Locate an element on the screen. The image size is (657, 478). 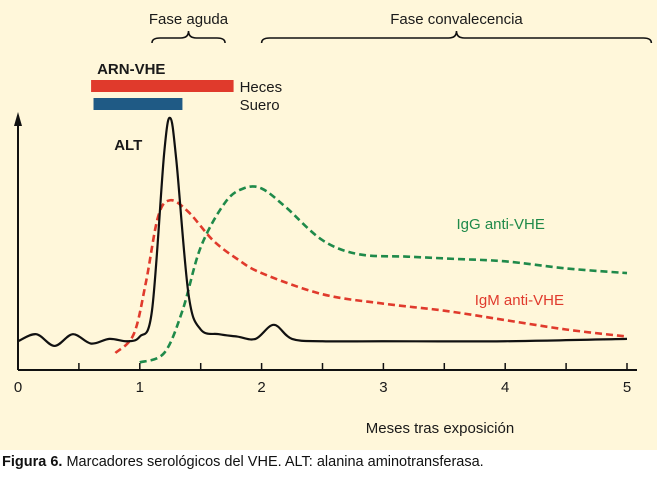
x-axis-title: Meses tras exposición is located at coordinates (440, 428).